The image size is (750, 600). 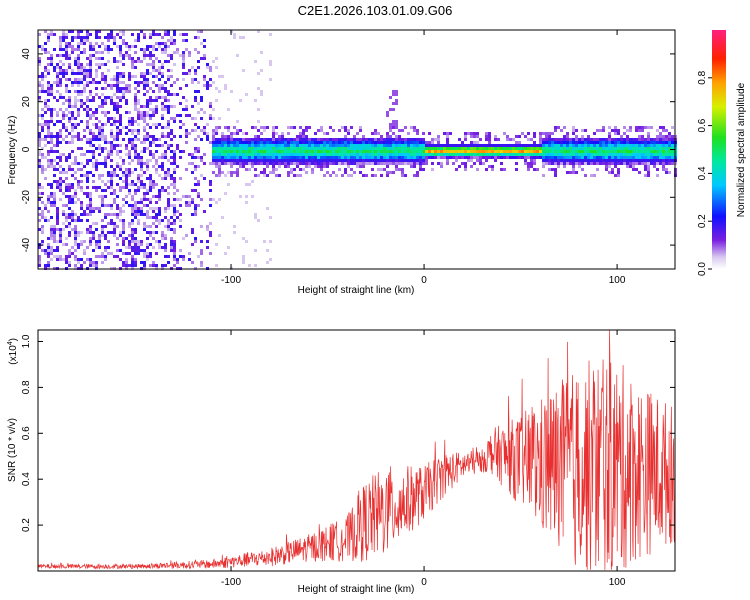 I want to click on x-tick-label: 0, so click(x=424, y=280).